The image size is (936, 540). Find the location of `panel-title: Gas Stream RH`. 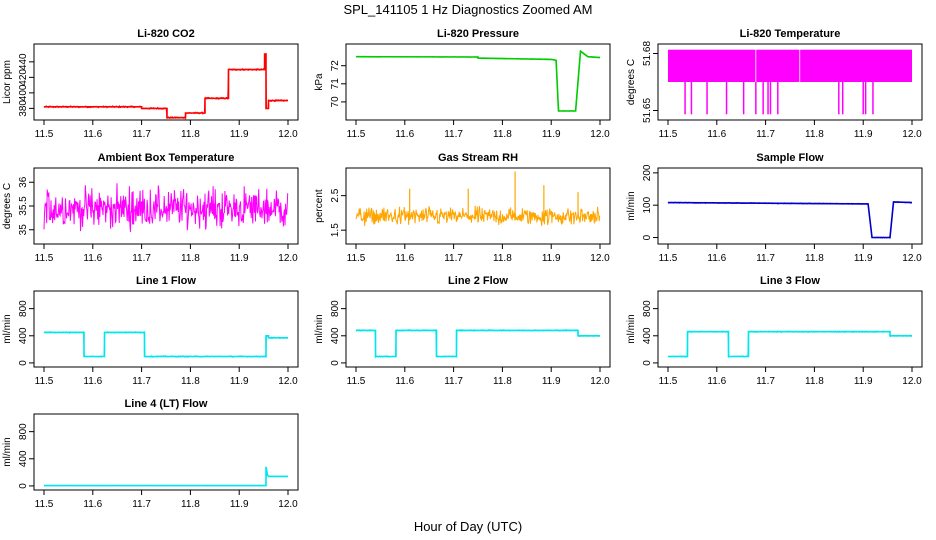

panel-title: Gas Stream RH is located at coordinates (478, 158).